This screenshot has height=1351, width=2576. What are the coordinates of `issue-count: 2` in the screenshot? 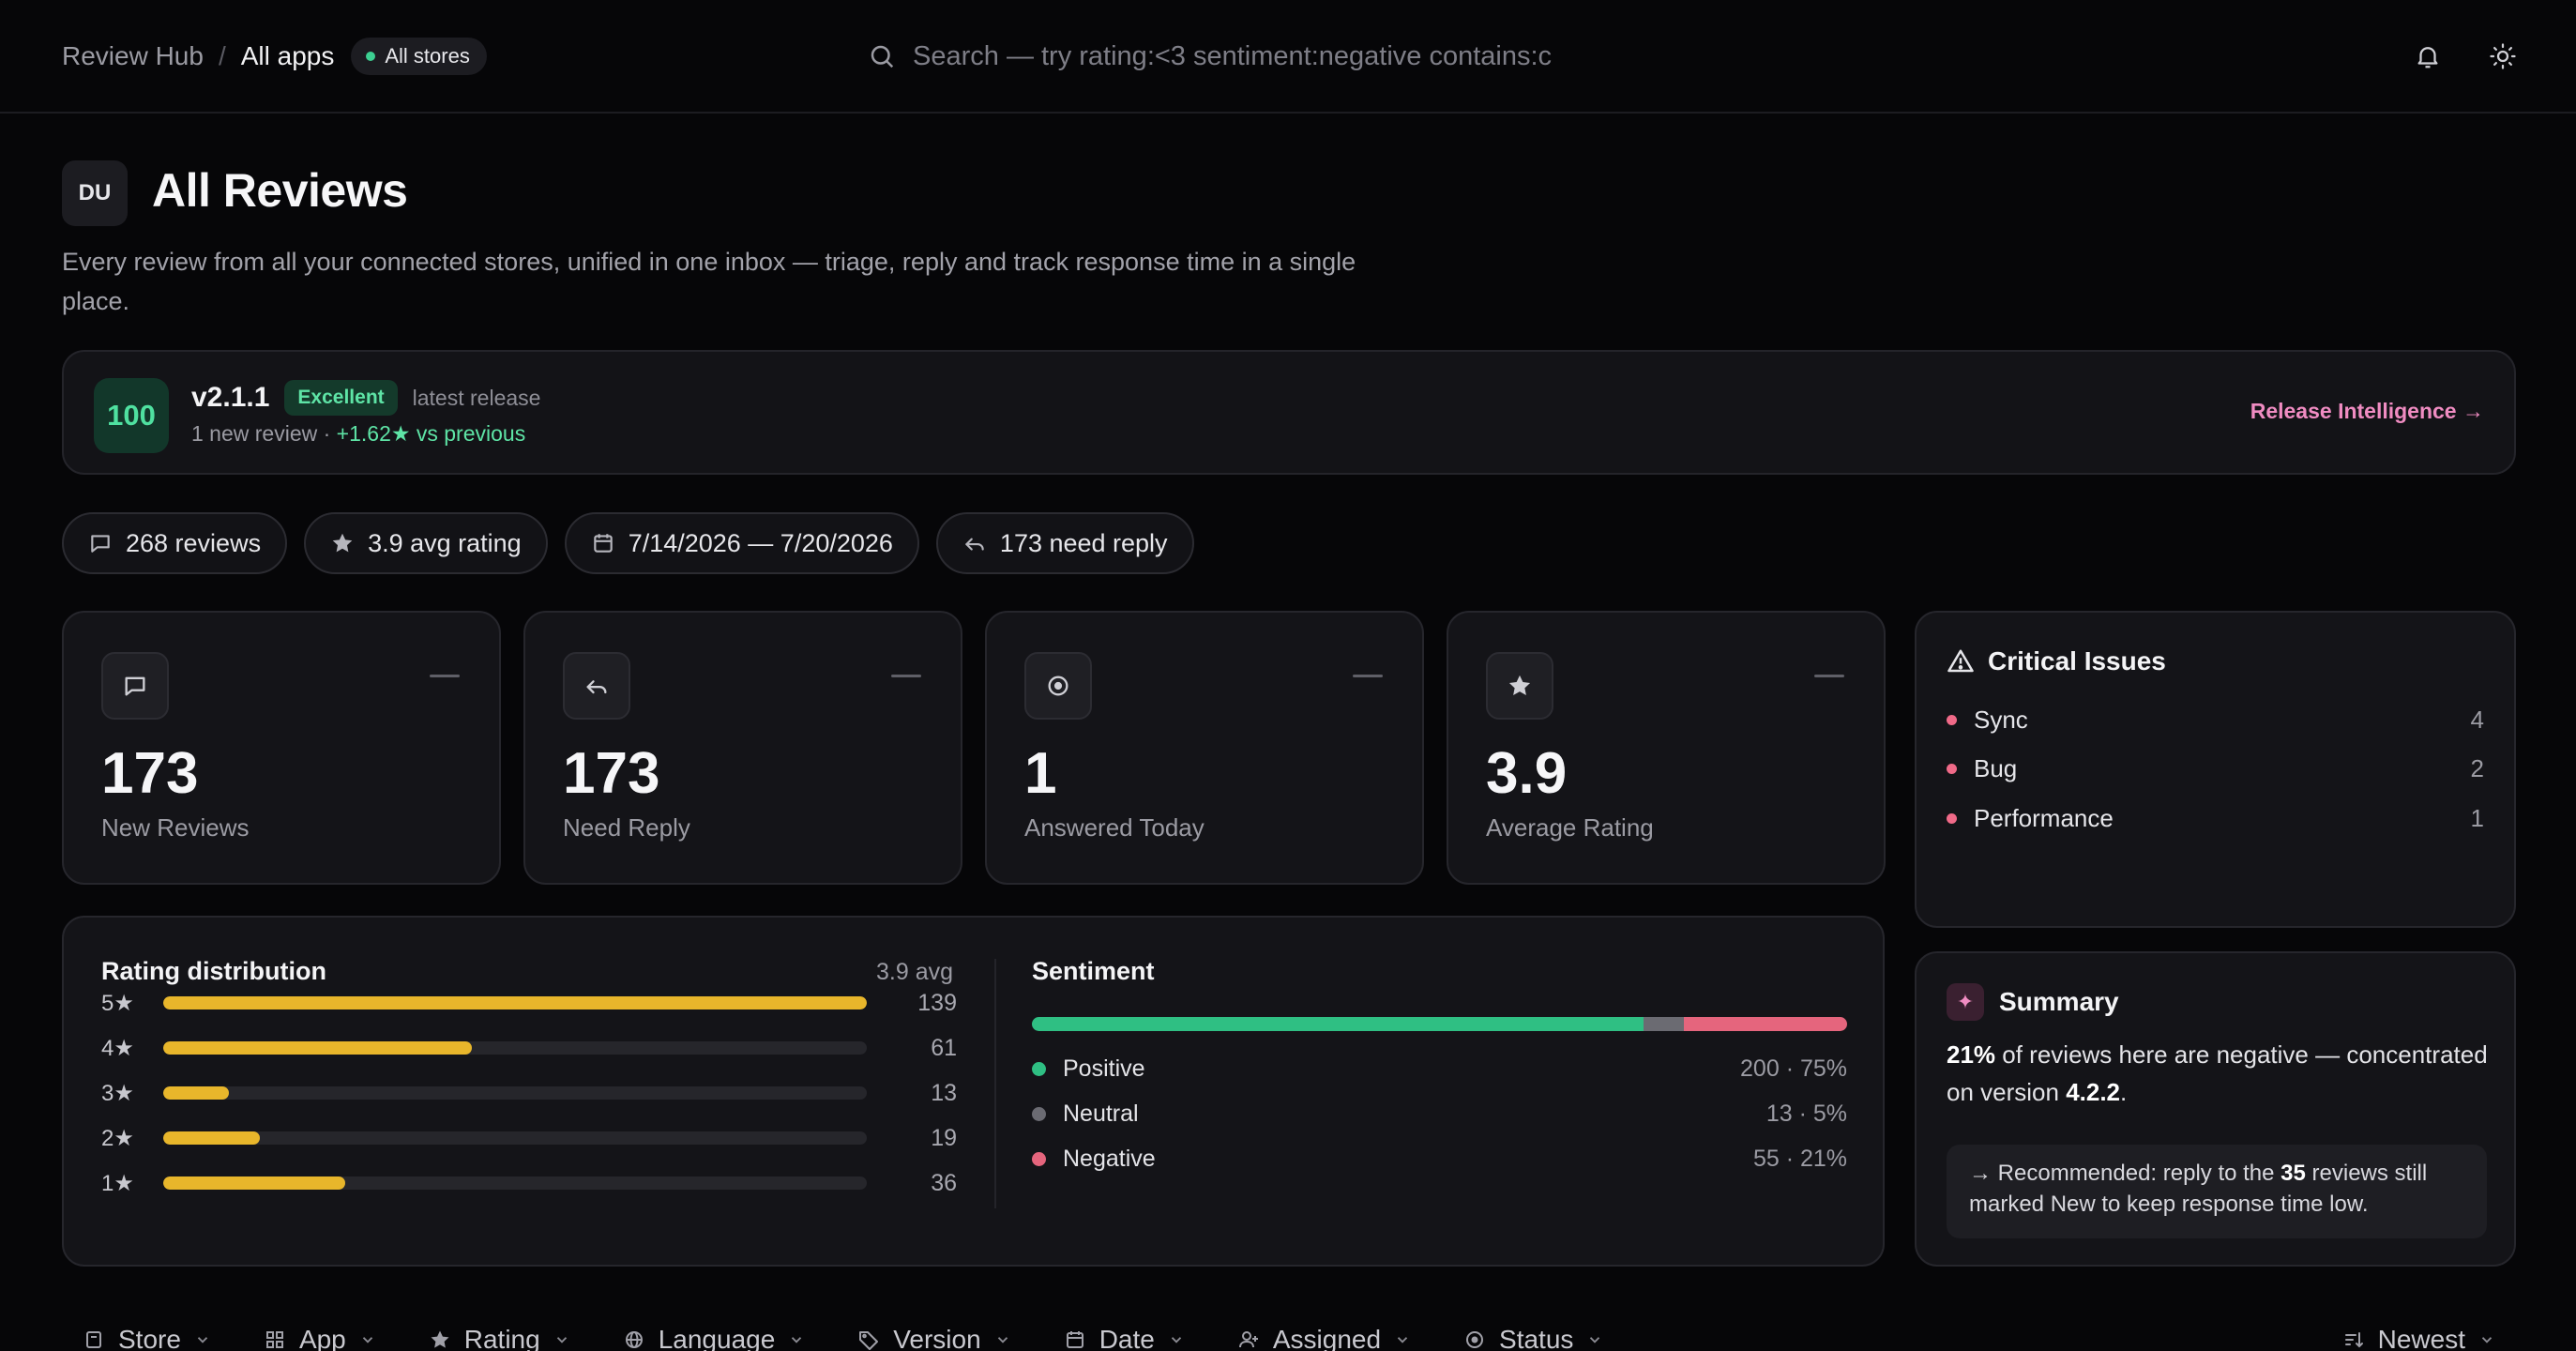 It's located at (2477, 767).